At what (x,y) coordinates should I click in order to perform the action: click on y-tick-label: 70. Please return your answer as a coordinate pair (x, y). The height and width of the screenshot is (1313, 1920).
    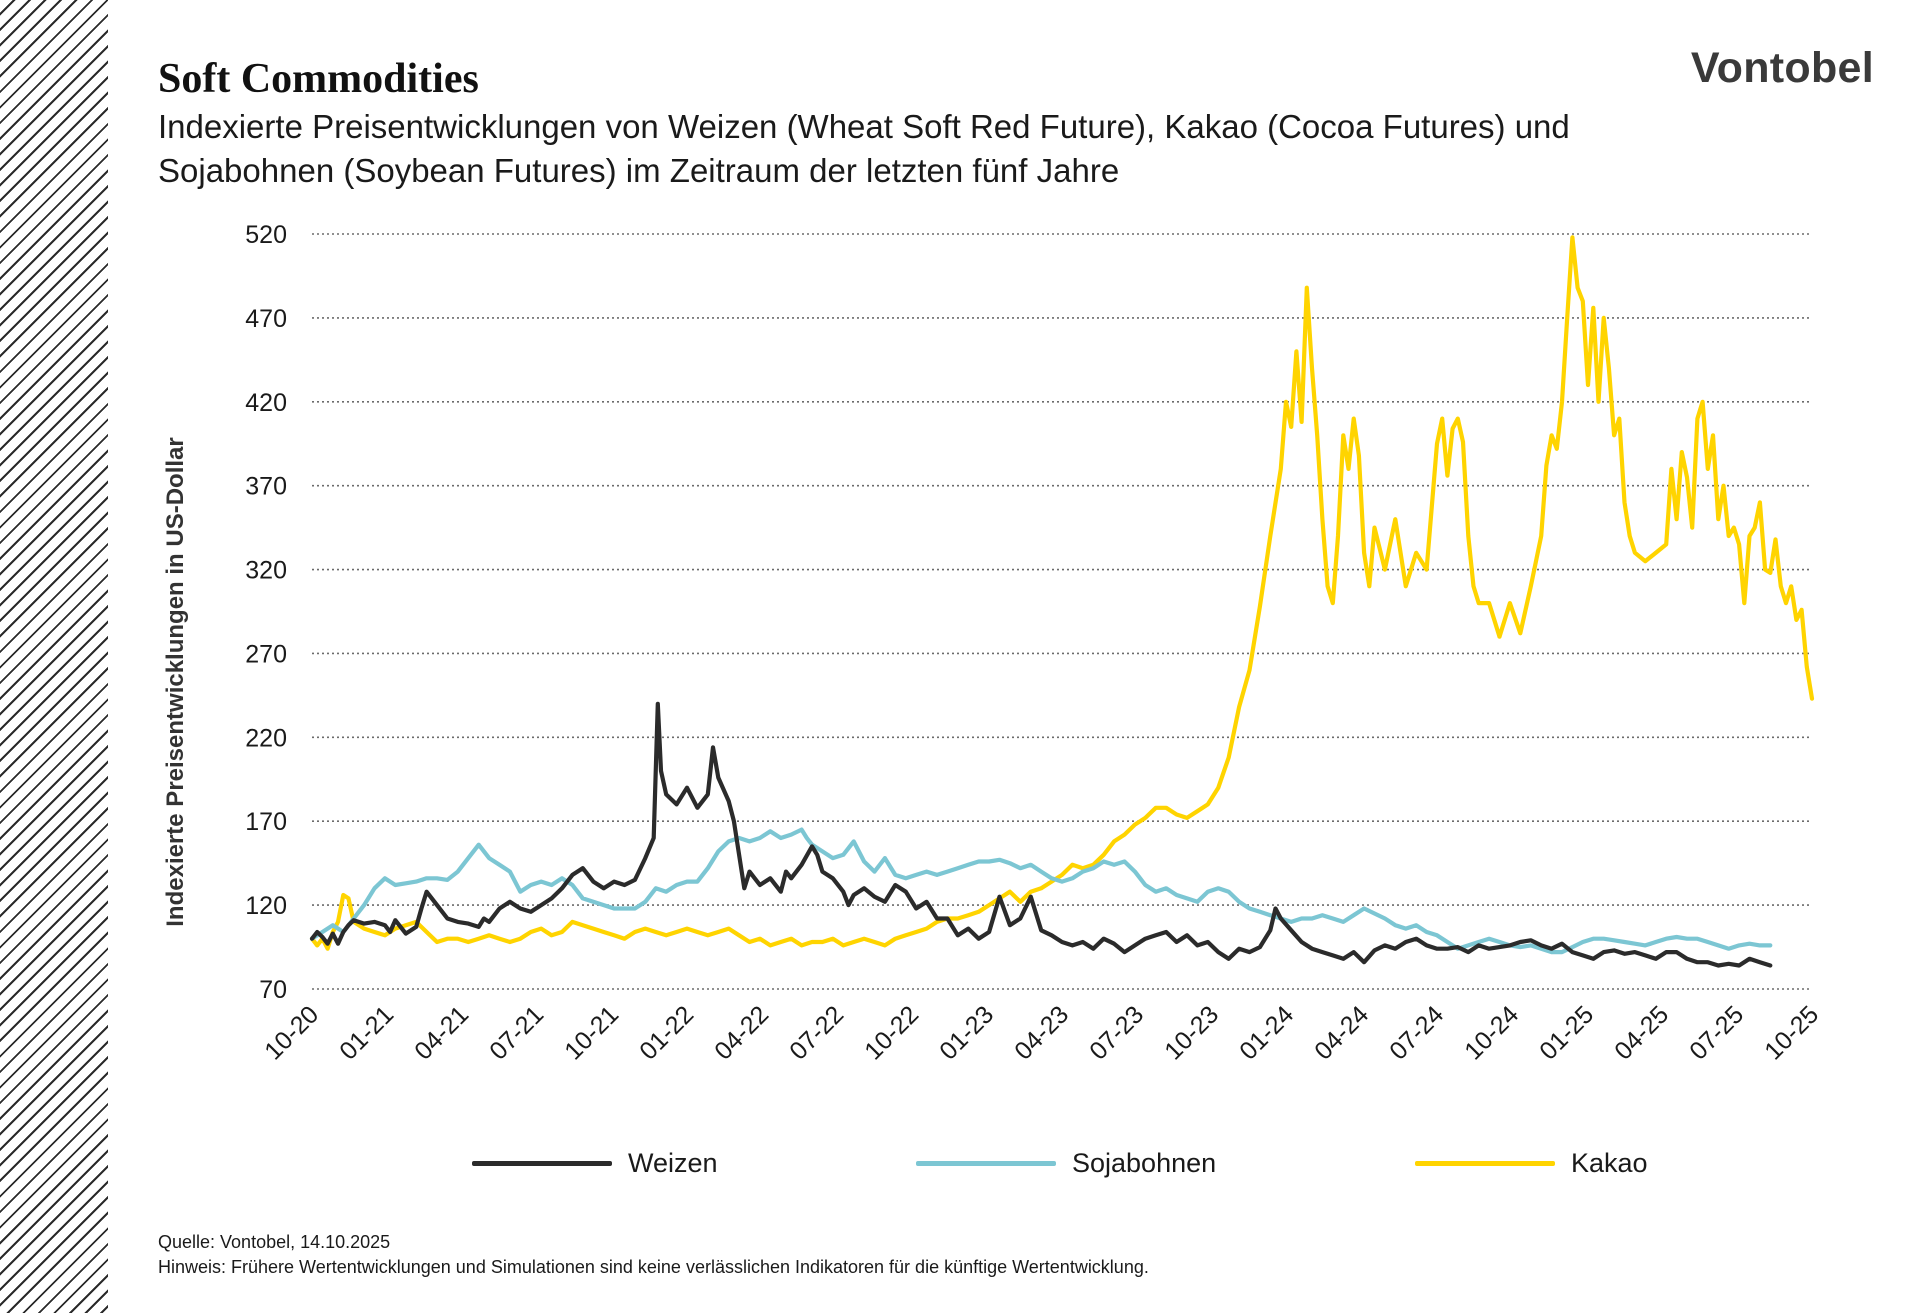
    Looking at the image, I should click on (273, 990).